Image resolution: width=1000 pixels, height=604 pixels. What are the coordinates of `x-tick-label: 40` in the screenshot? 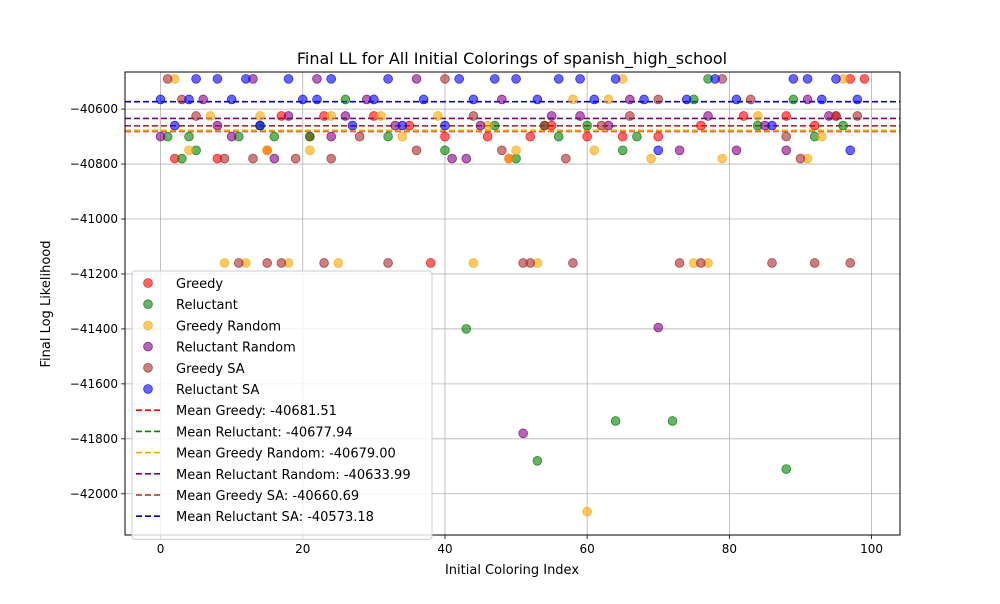 It's located at (444, 549).